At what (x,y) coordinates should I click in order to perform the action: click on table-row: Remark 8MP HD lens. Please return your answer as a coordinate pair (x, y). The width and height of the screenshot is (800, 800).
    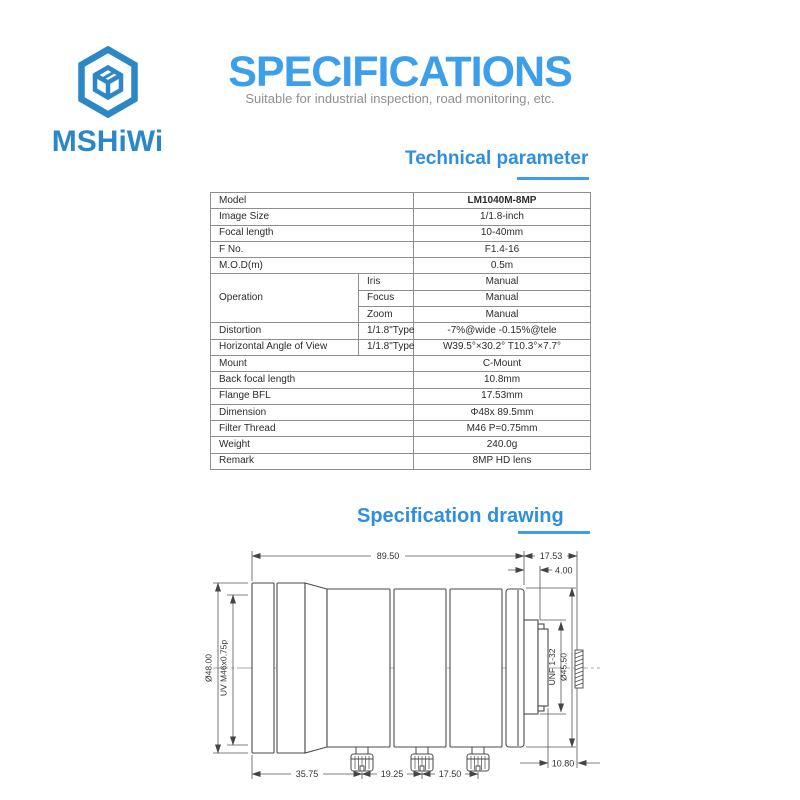
    Looking at the image, I should click on (400, 461).